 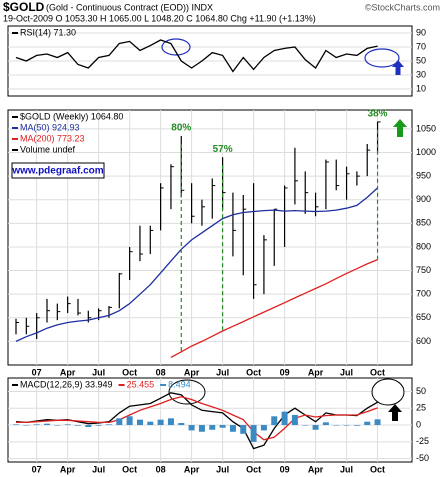 What do you see at coordinates (423, 341) in the screenshot?
I see `y-tick-label: 600` at bounding box center [423, 341].